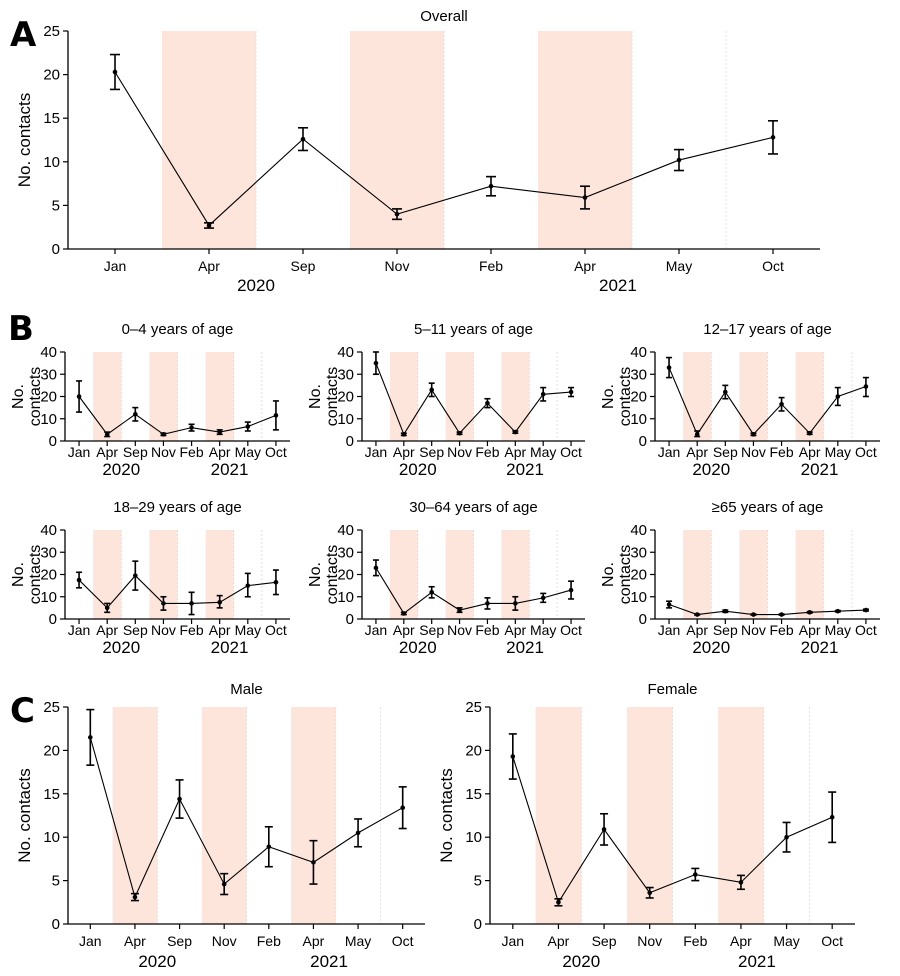  What do you see at coordinates (178, 329) in the screenshot?
I see `panel-title: 0–4 years of age` at bounding box center [178, 329].